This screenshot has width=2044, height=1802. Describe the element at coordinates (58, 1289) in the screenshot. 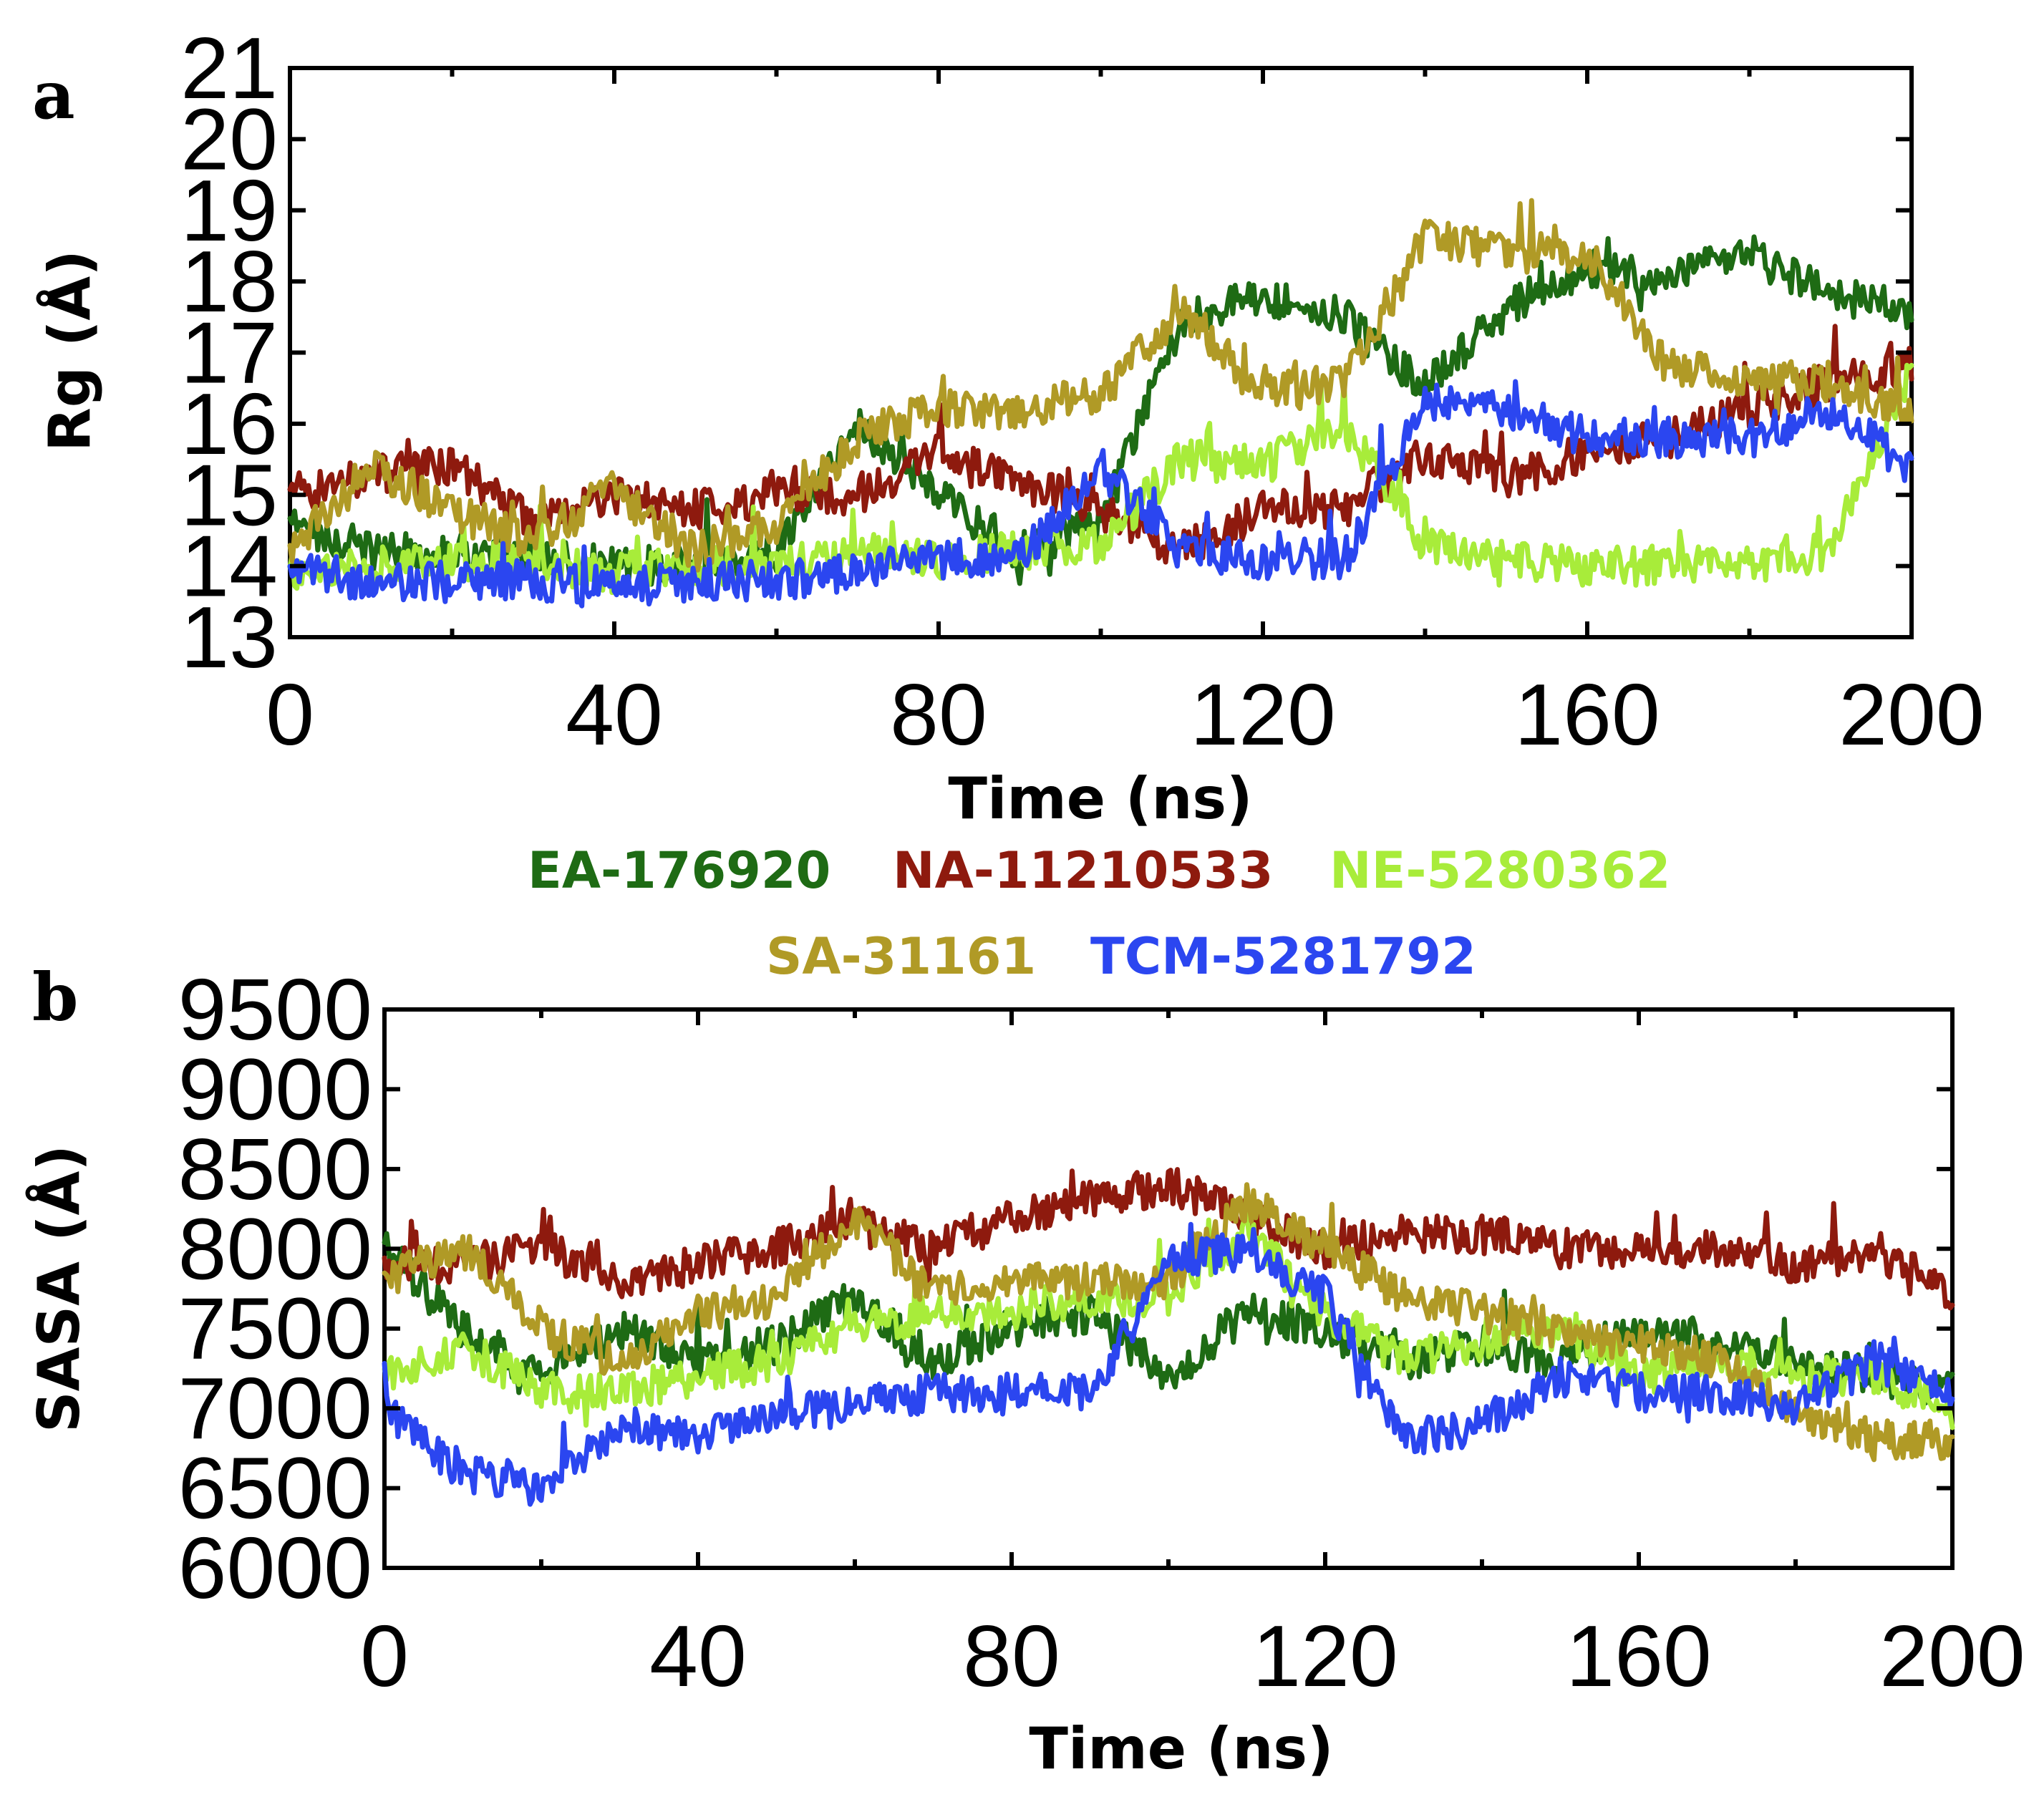

I see `panel-b-y-axis-title: SASA (Å)` at that location.